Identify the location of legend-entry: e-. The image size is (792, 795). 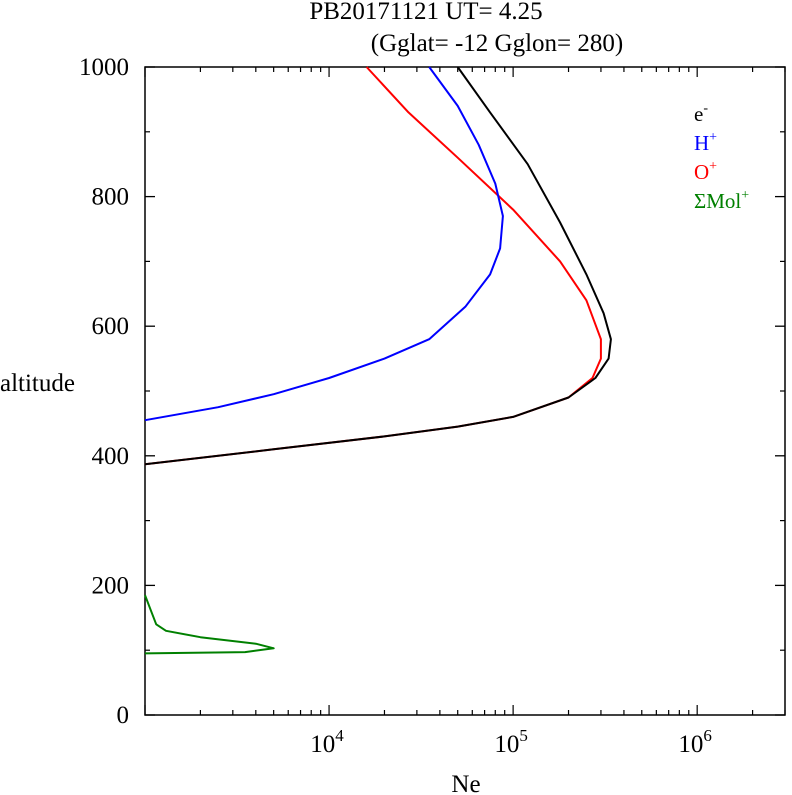
(701, 113).